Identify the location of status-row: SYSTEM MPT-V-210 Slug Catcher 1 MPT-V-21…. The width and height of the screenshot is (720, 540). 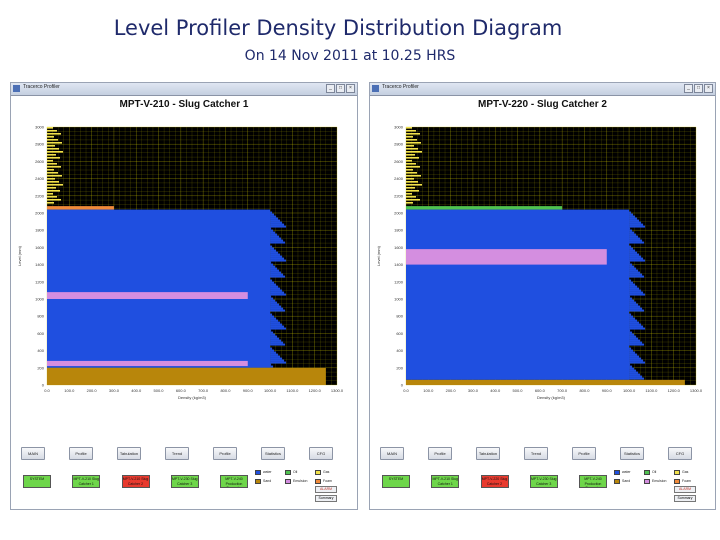
(135, 481).